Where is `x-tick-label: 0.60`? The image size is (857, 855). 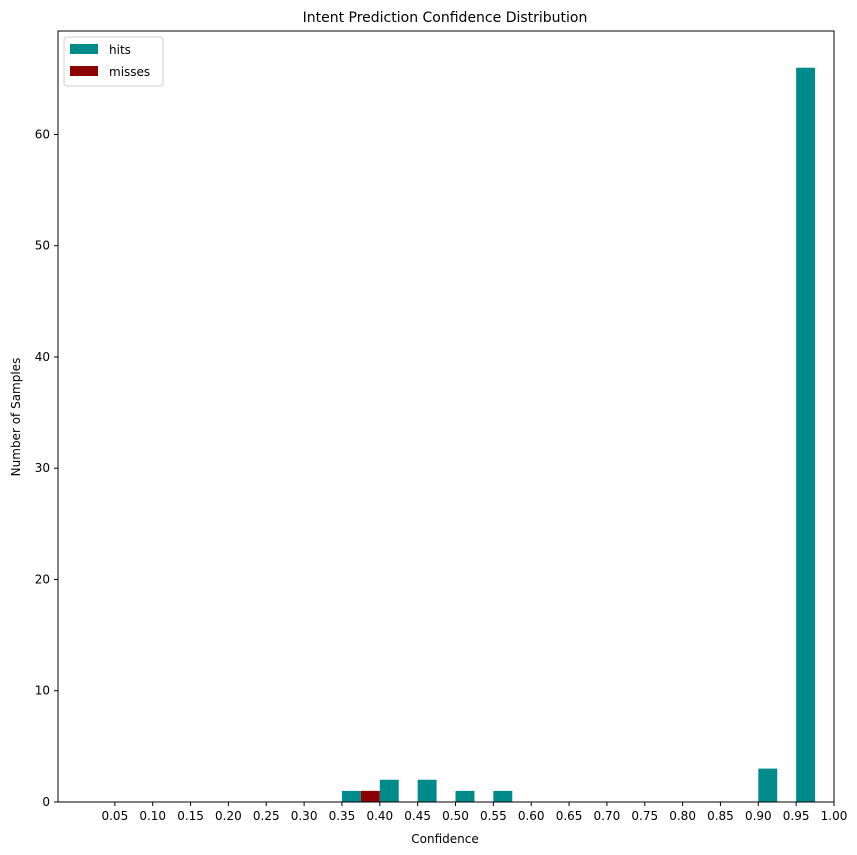 x-tick-label: 0.60 is located at coordinates (531, 816).